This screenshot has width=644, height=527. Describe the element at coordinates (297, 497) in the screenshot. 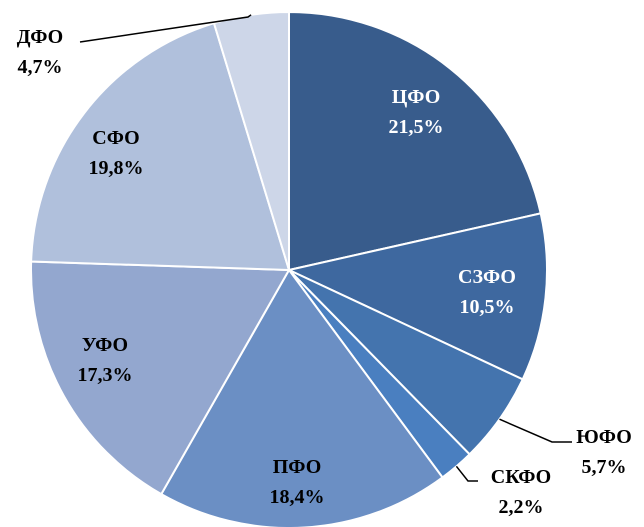

I see `slice-label-pfo-value: 18,4%` at that location.